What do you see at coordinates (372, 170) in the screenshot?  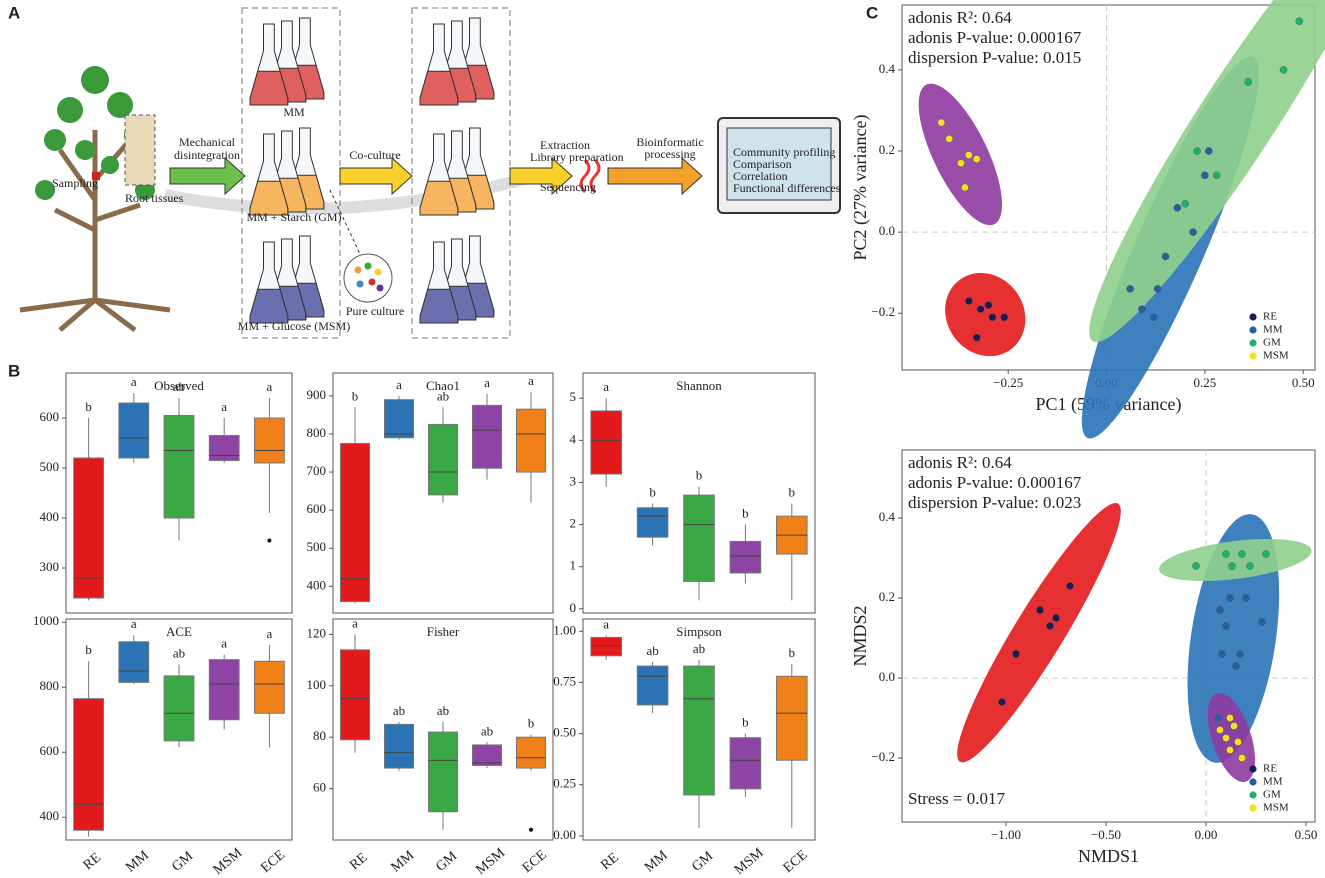 I see `flasks` at bounding box center [372, 170].